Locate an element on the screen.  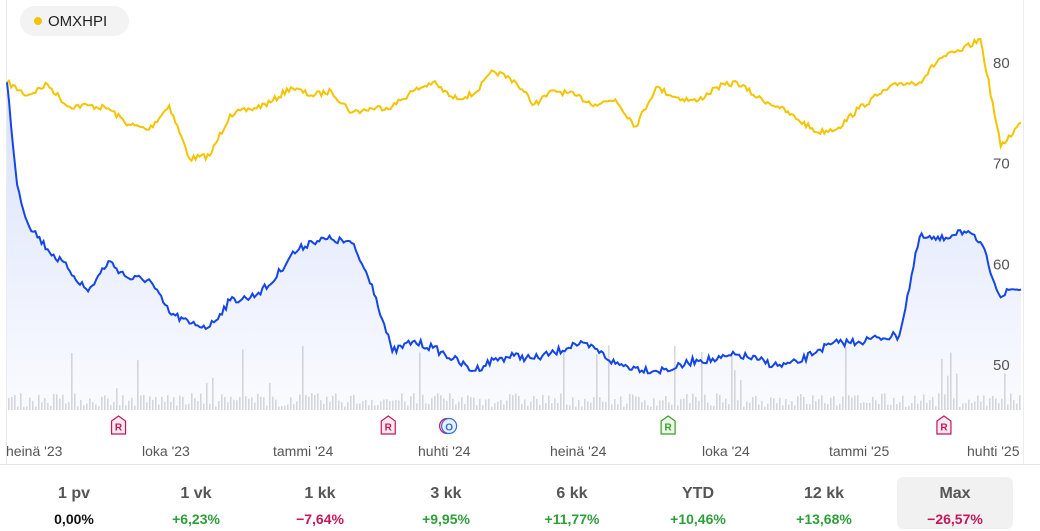
legend-dot-icon is located at coordinates (38, 21).